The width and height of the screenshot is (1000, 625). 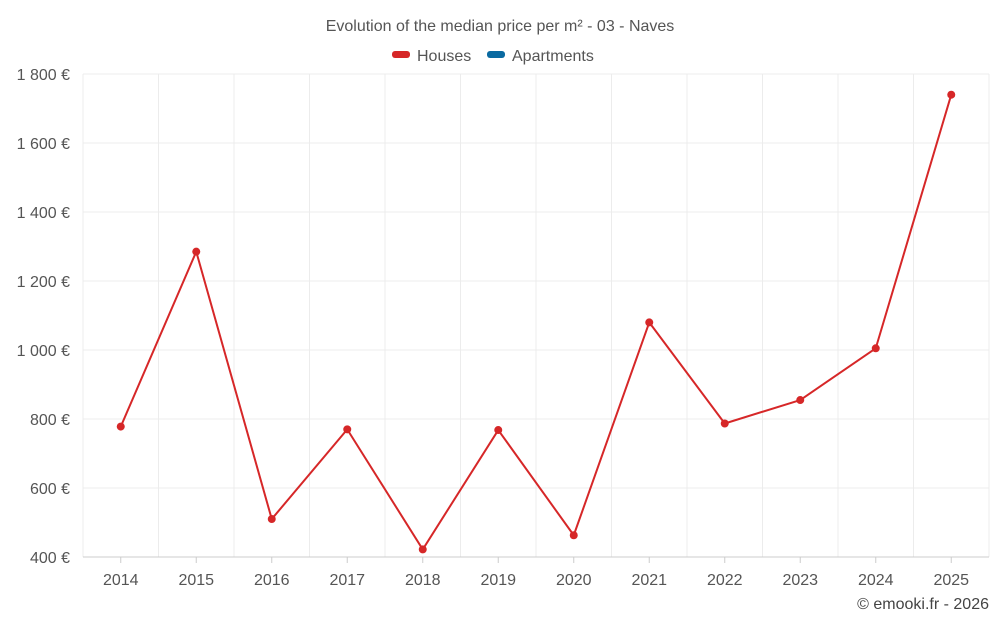 What do you see at coordinates (496, 54) in the screenshot?
I see `legend-swatch-apartments` at bounding box center [496, 54].